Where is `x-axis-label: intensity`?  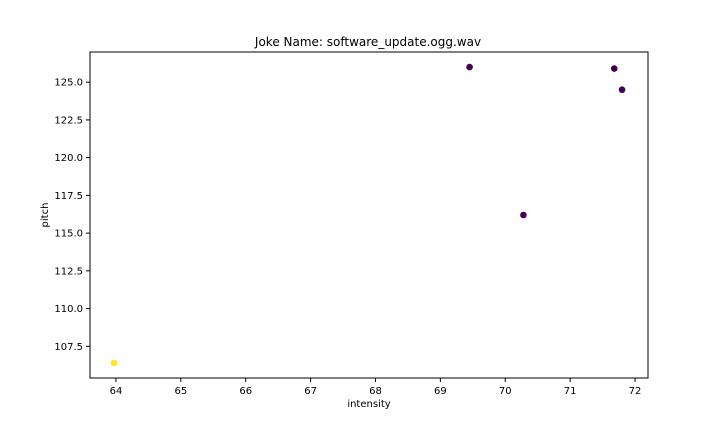
x-axis-label: intensity is located at coordinates (368, 404).